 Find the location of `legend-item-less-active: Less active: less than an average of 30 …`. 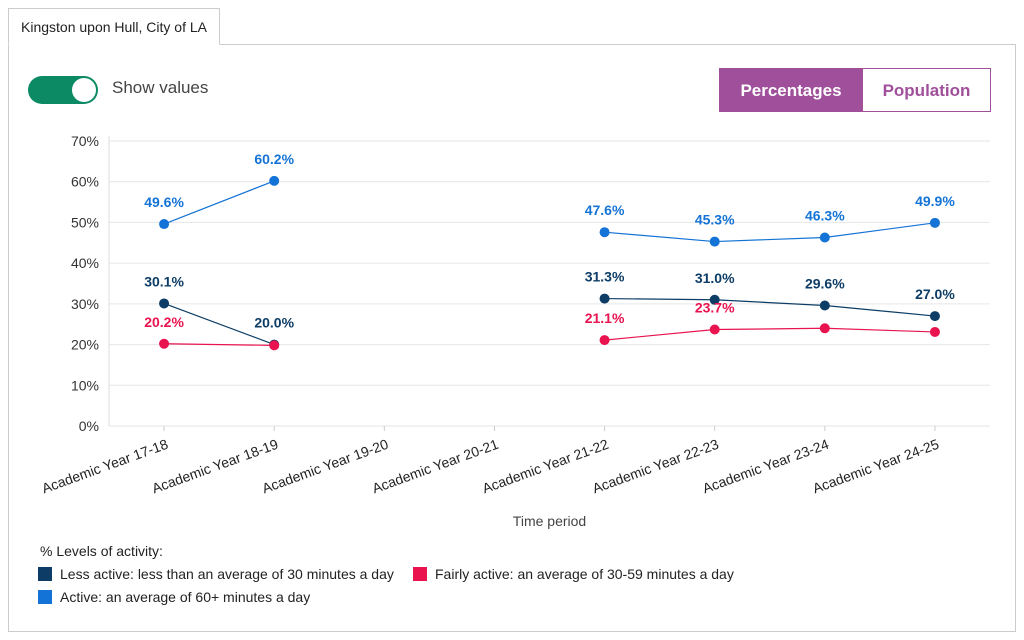

legend-item-less-active: Less active: less than an average of 30 … is located at coordinates (216, 574).